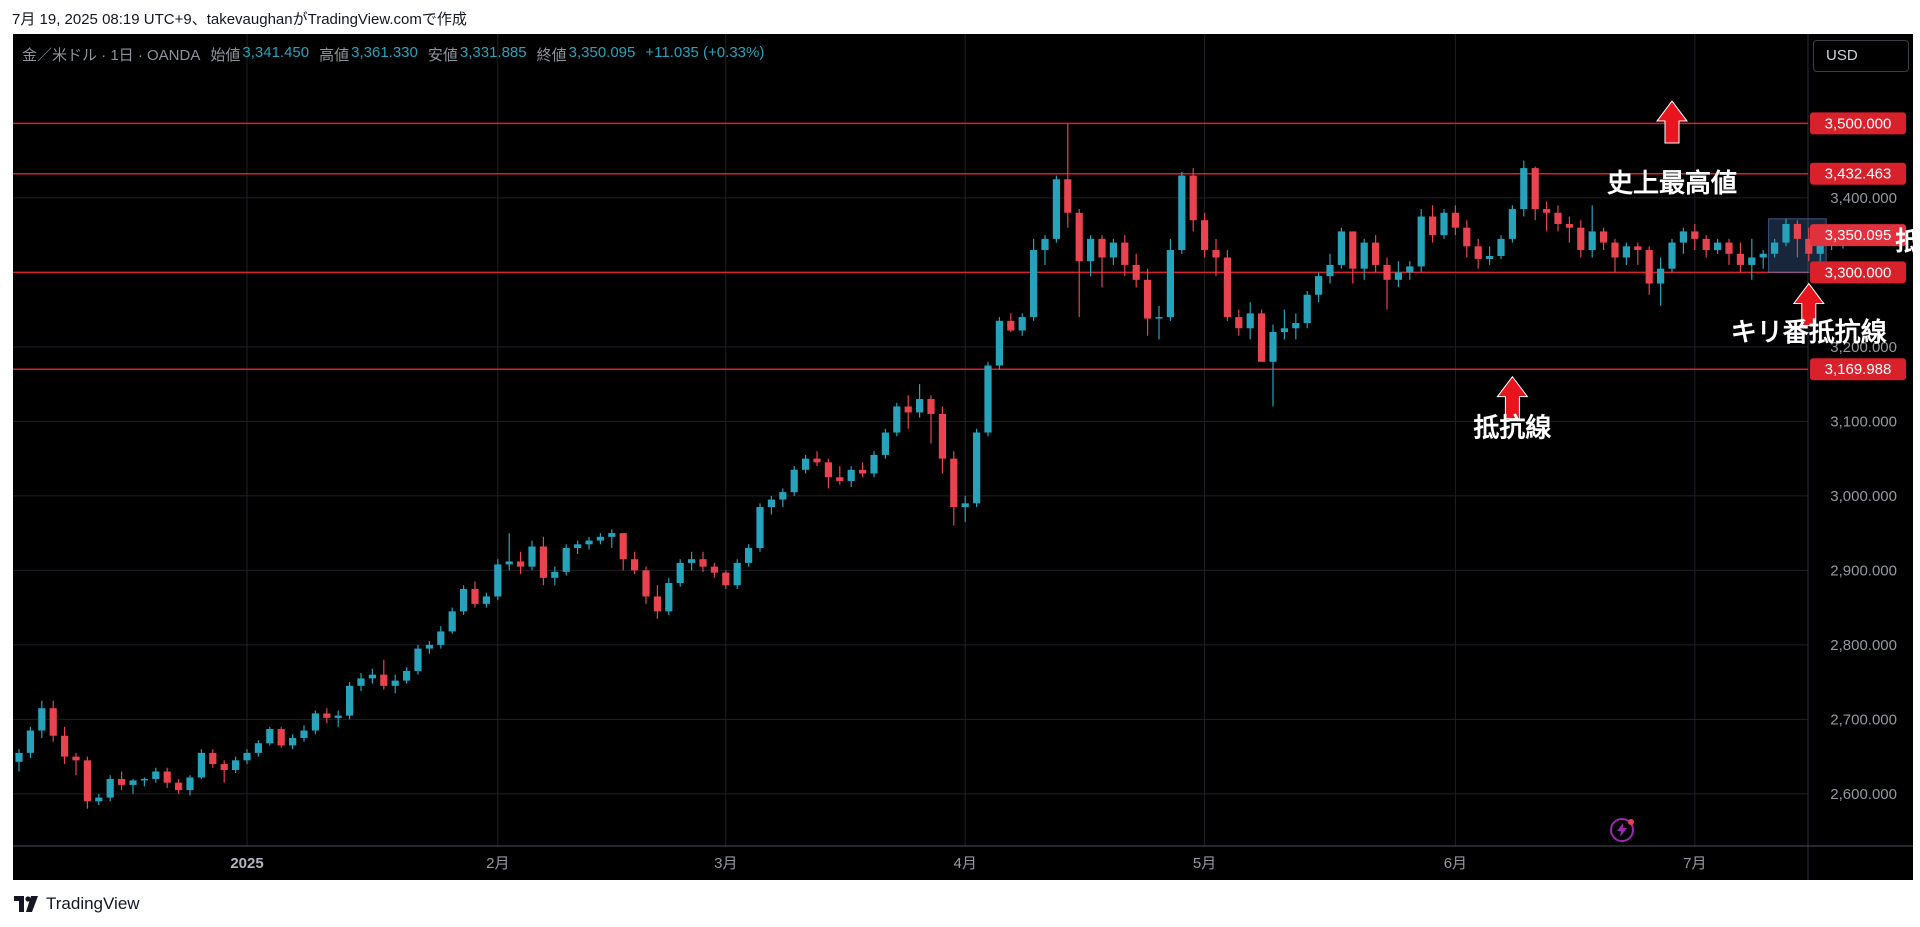 The height and width of the screenshot is (927, 1920). Describe the element at coordinates (497, 863) in the screenshot. I see `x-tick-label: 2月` at that location.